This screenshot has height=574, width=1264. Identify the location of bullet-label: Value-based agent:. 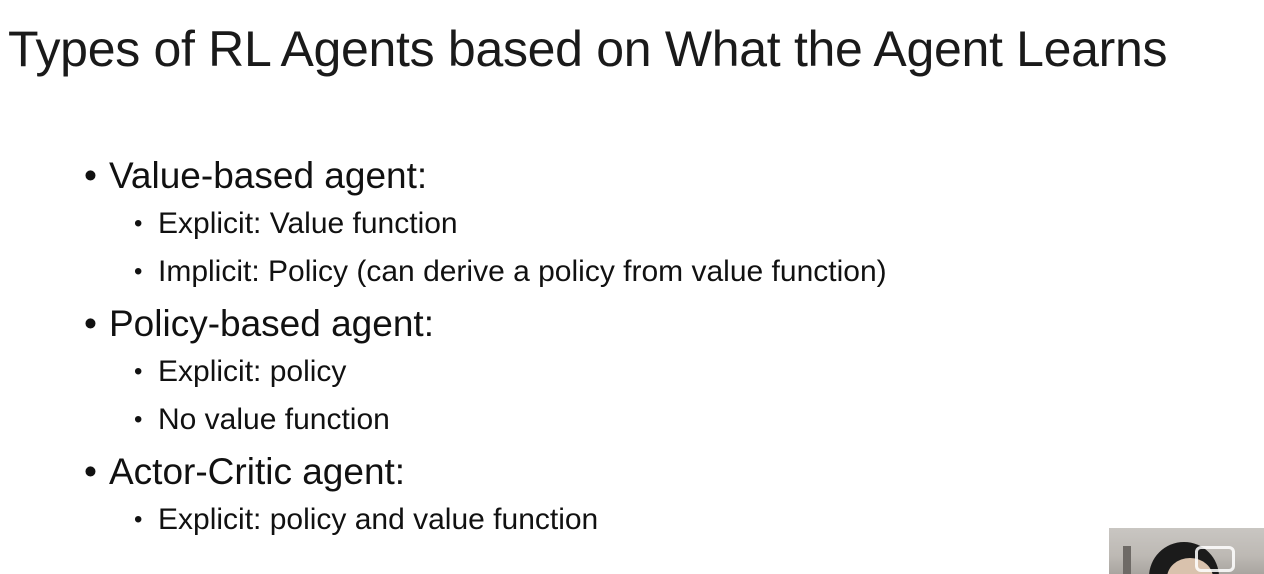
(268, 175).